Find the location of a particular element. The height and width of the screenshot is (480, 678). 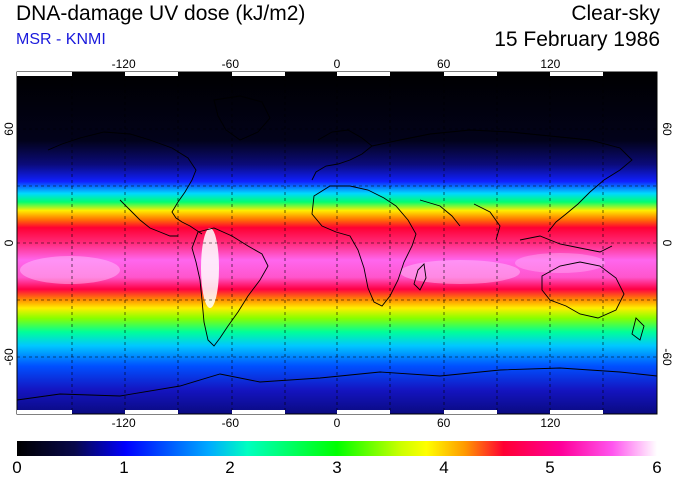

latitude-labels-right: 60 0 -60 is located at coordinates (667, 244).